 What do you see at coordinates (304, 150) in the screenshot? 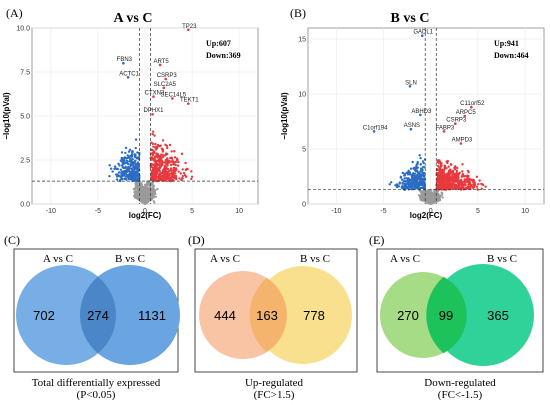
I see `y-tick-label: 5` at bounding box center [304, 150].